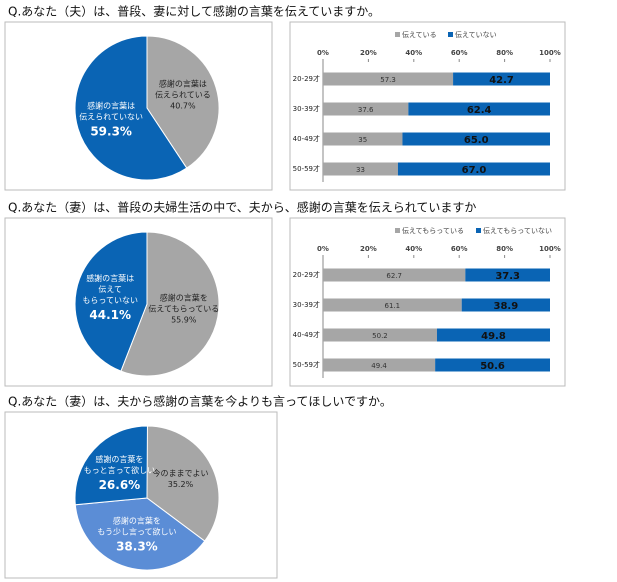 The width and height of the screenshot is (617, 582). I want to click on bar-value-label: 62.7, so click(394, 276).